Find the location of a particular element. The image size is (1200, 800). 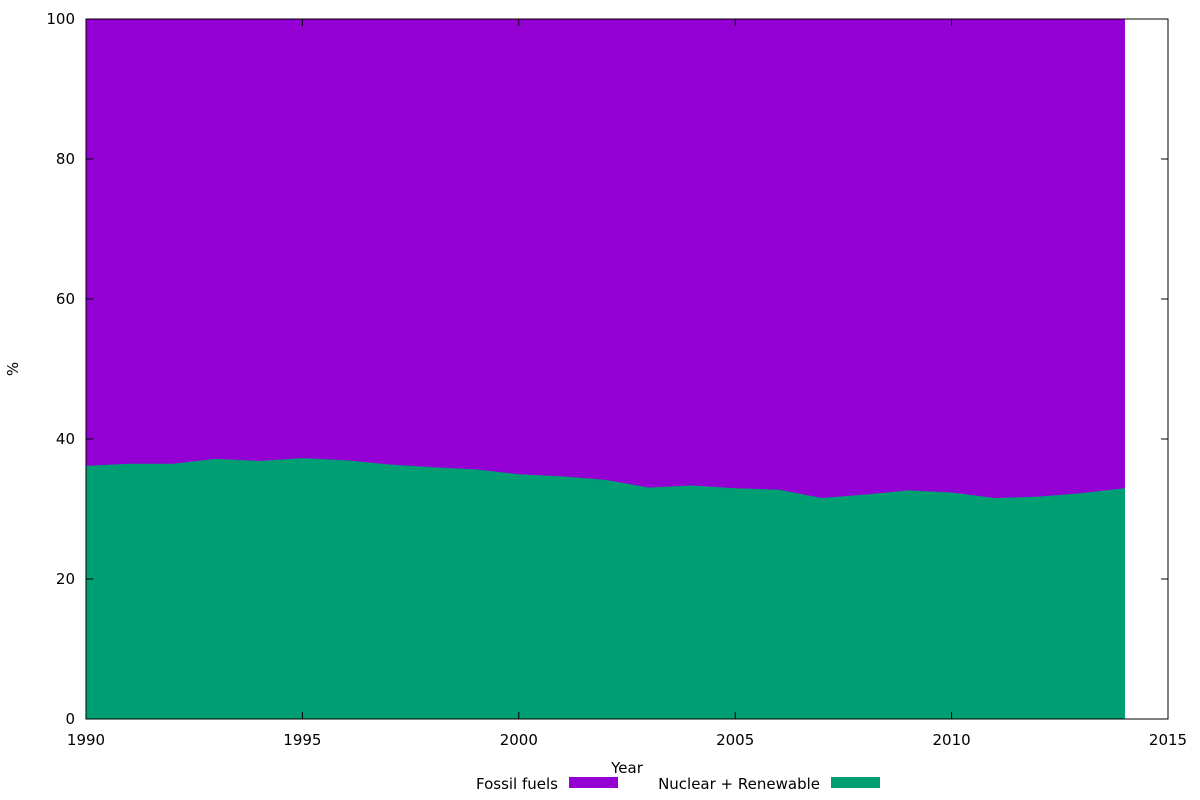

y-tick-label: 0 is located at coordinates (70, 719).